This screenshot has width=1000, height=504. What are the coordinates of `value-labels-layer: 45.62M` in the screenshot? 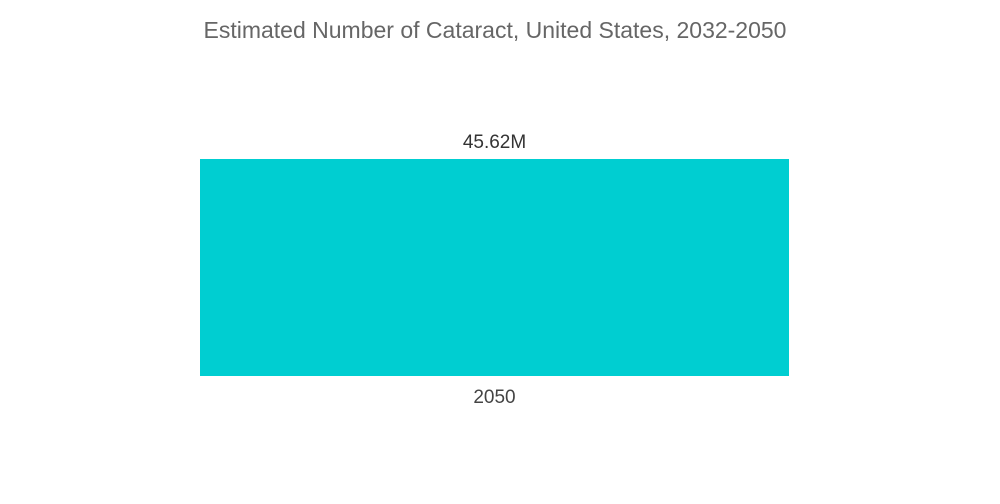 It's located at (494, 142).